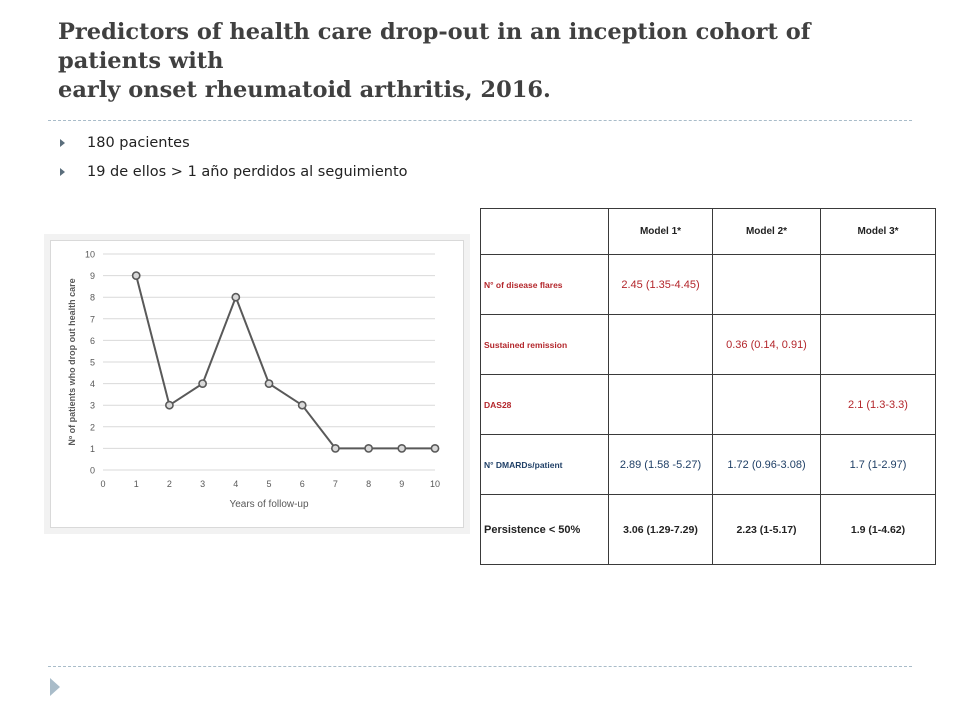  What do you see at coordinates (268, 484) in the screenshot?
I see `x-tick-label: 5` at bounding box center [268, 484].